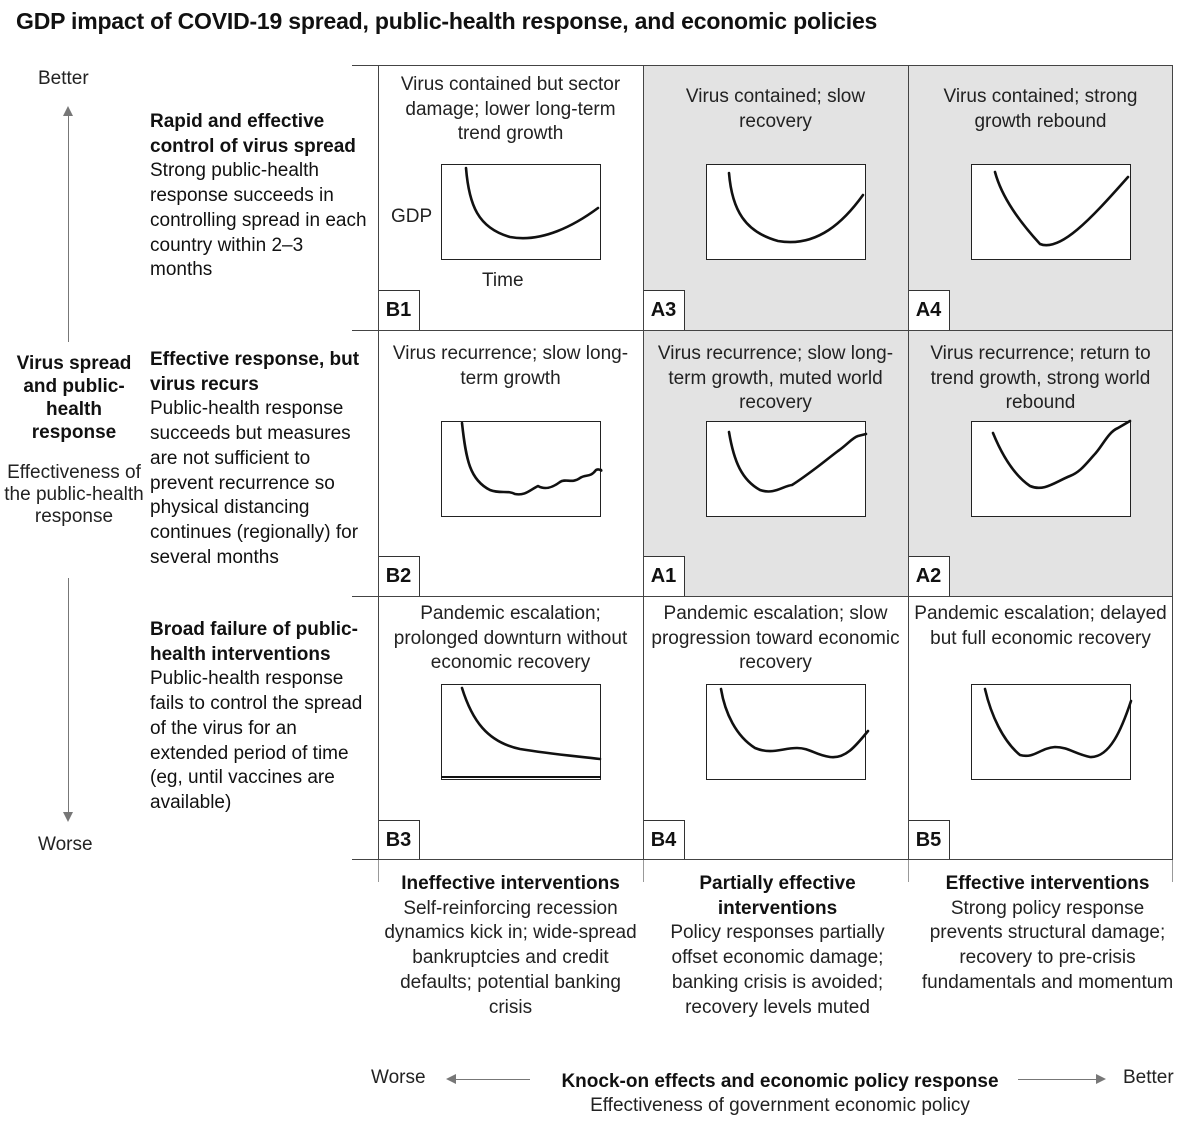  What do you see at coordinates (1172, 462) in the screenshot?
I see `grid-line-col3` at bounding box center [1172, 462].